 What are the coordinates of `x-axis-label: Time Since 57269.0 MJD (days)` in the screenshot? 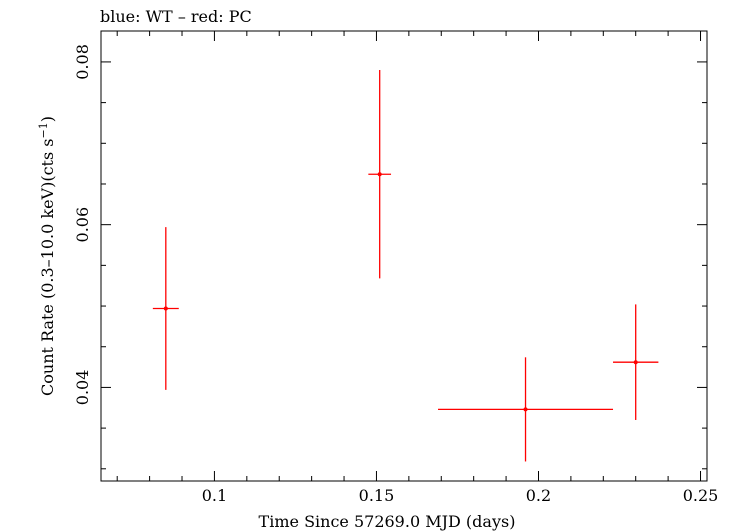 It's located at (387, 521).